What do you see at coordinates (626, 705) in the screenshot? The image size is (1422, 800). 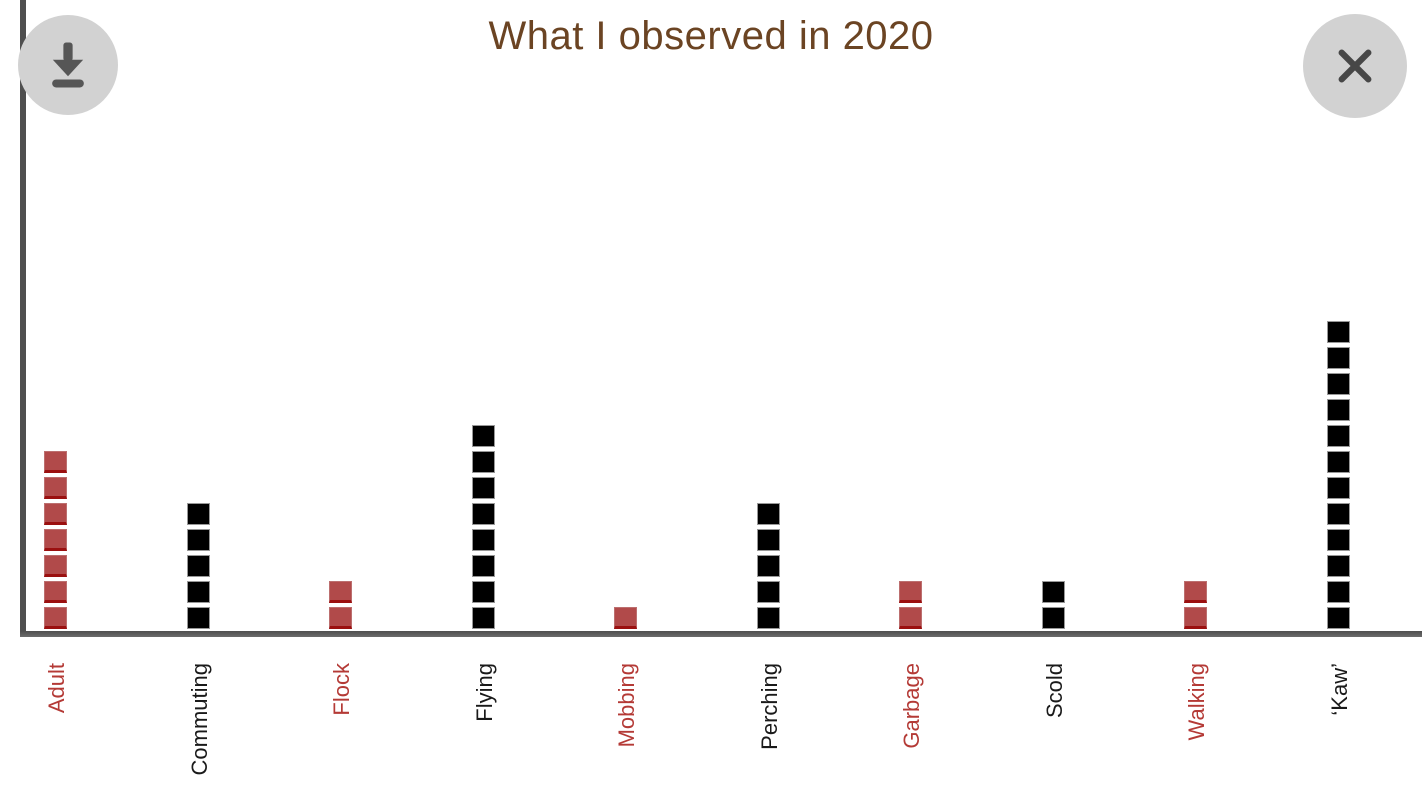 I see `x-tick-label-mobbing: Mobbing` at bounding box center [626, 705].